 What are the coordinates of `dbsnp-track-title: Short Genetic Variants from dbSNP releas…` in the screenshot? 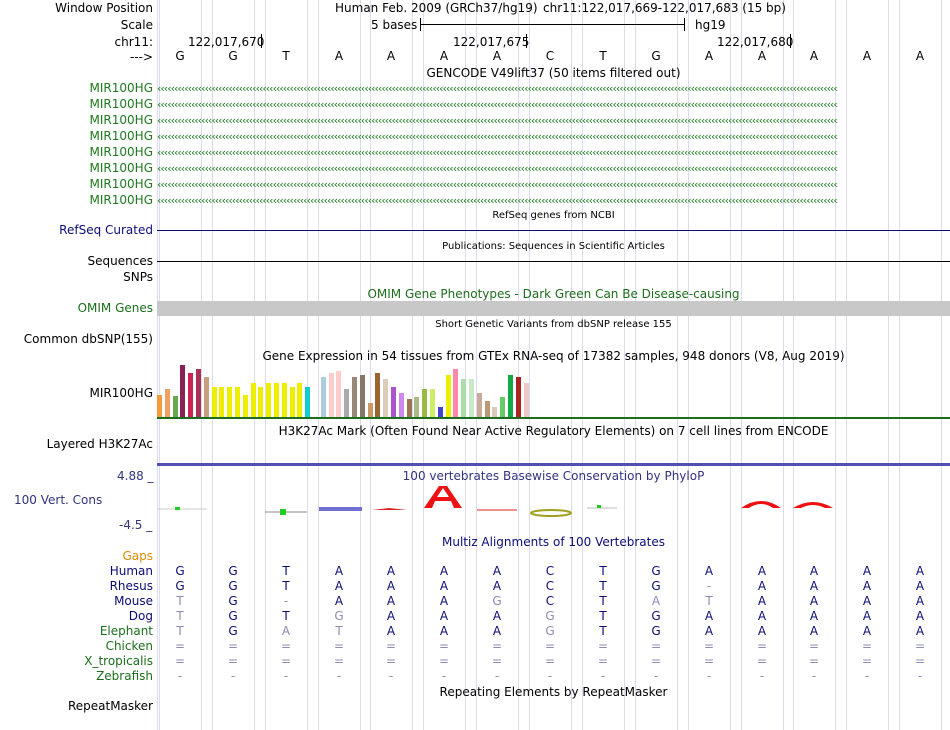 It's located at (553, 324).